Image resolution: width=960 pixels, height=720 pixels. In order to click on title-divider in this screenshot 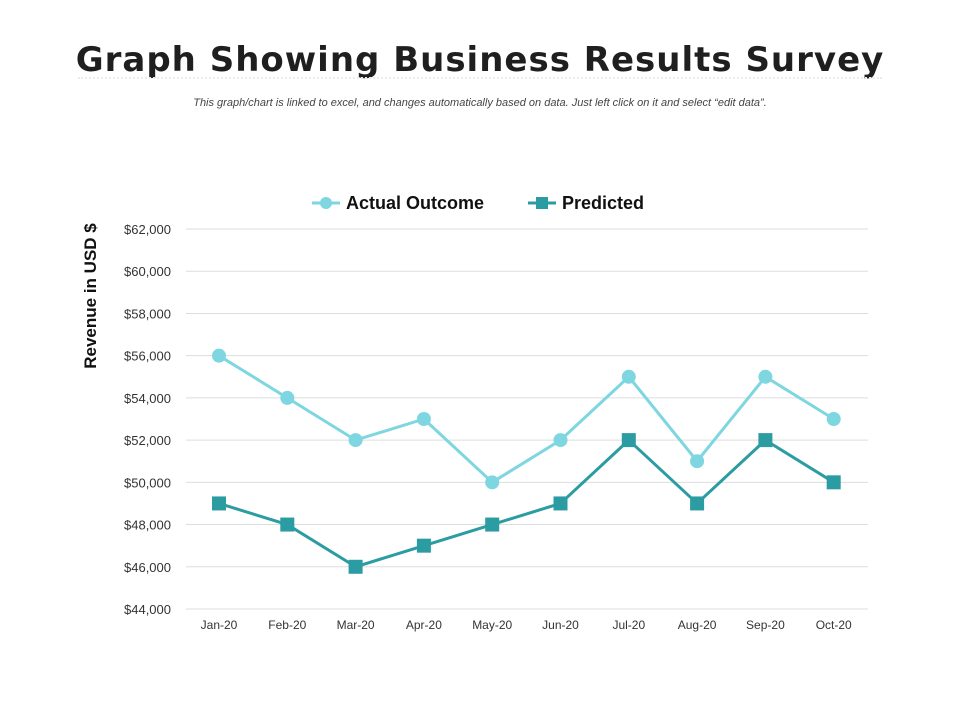, I will do `click(480, 78)`.